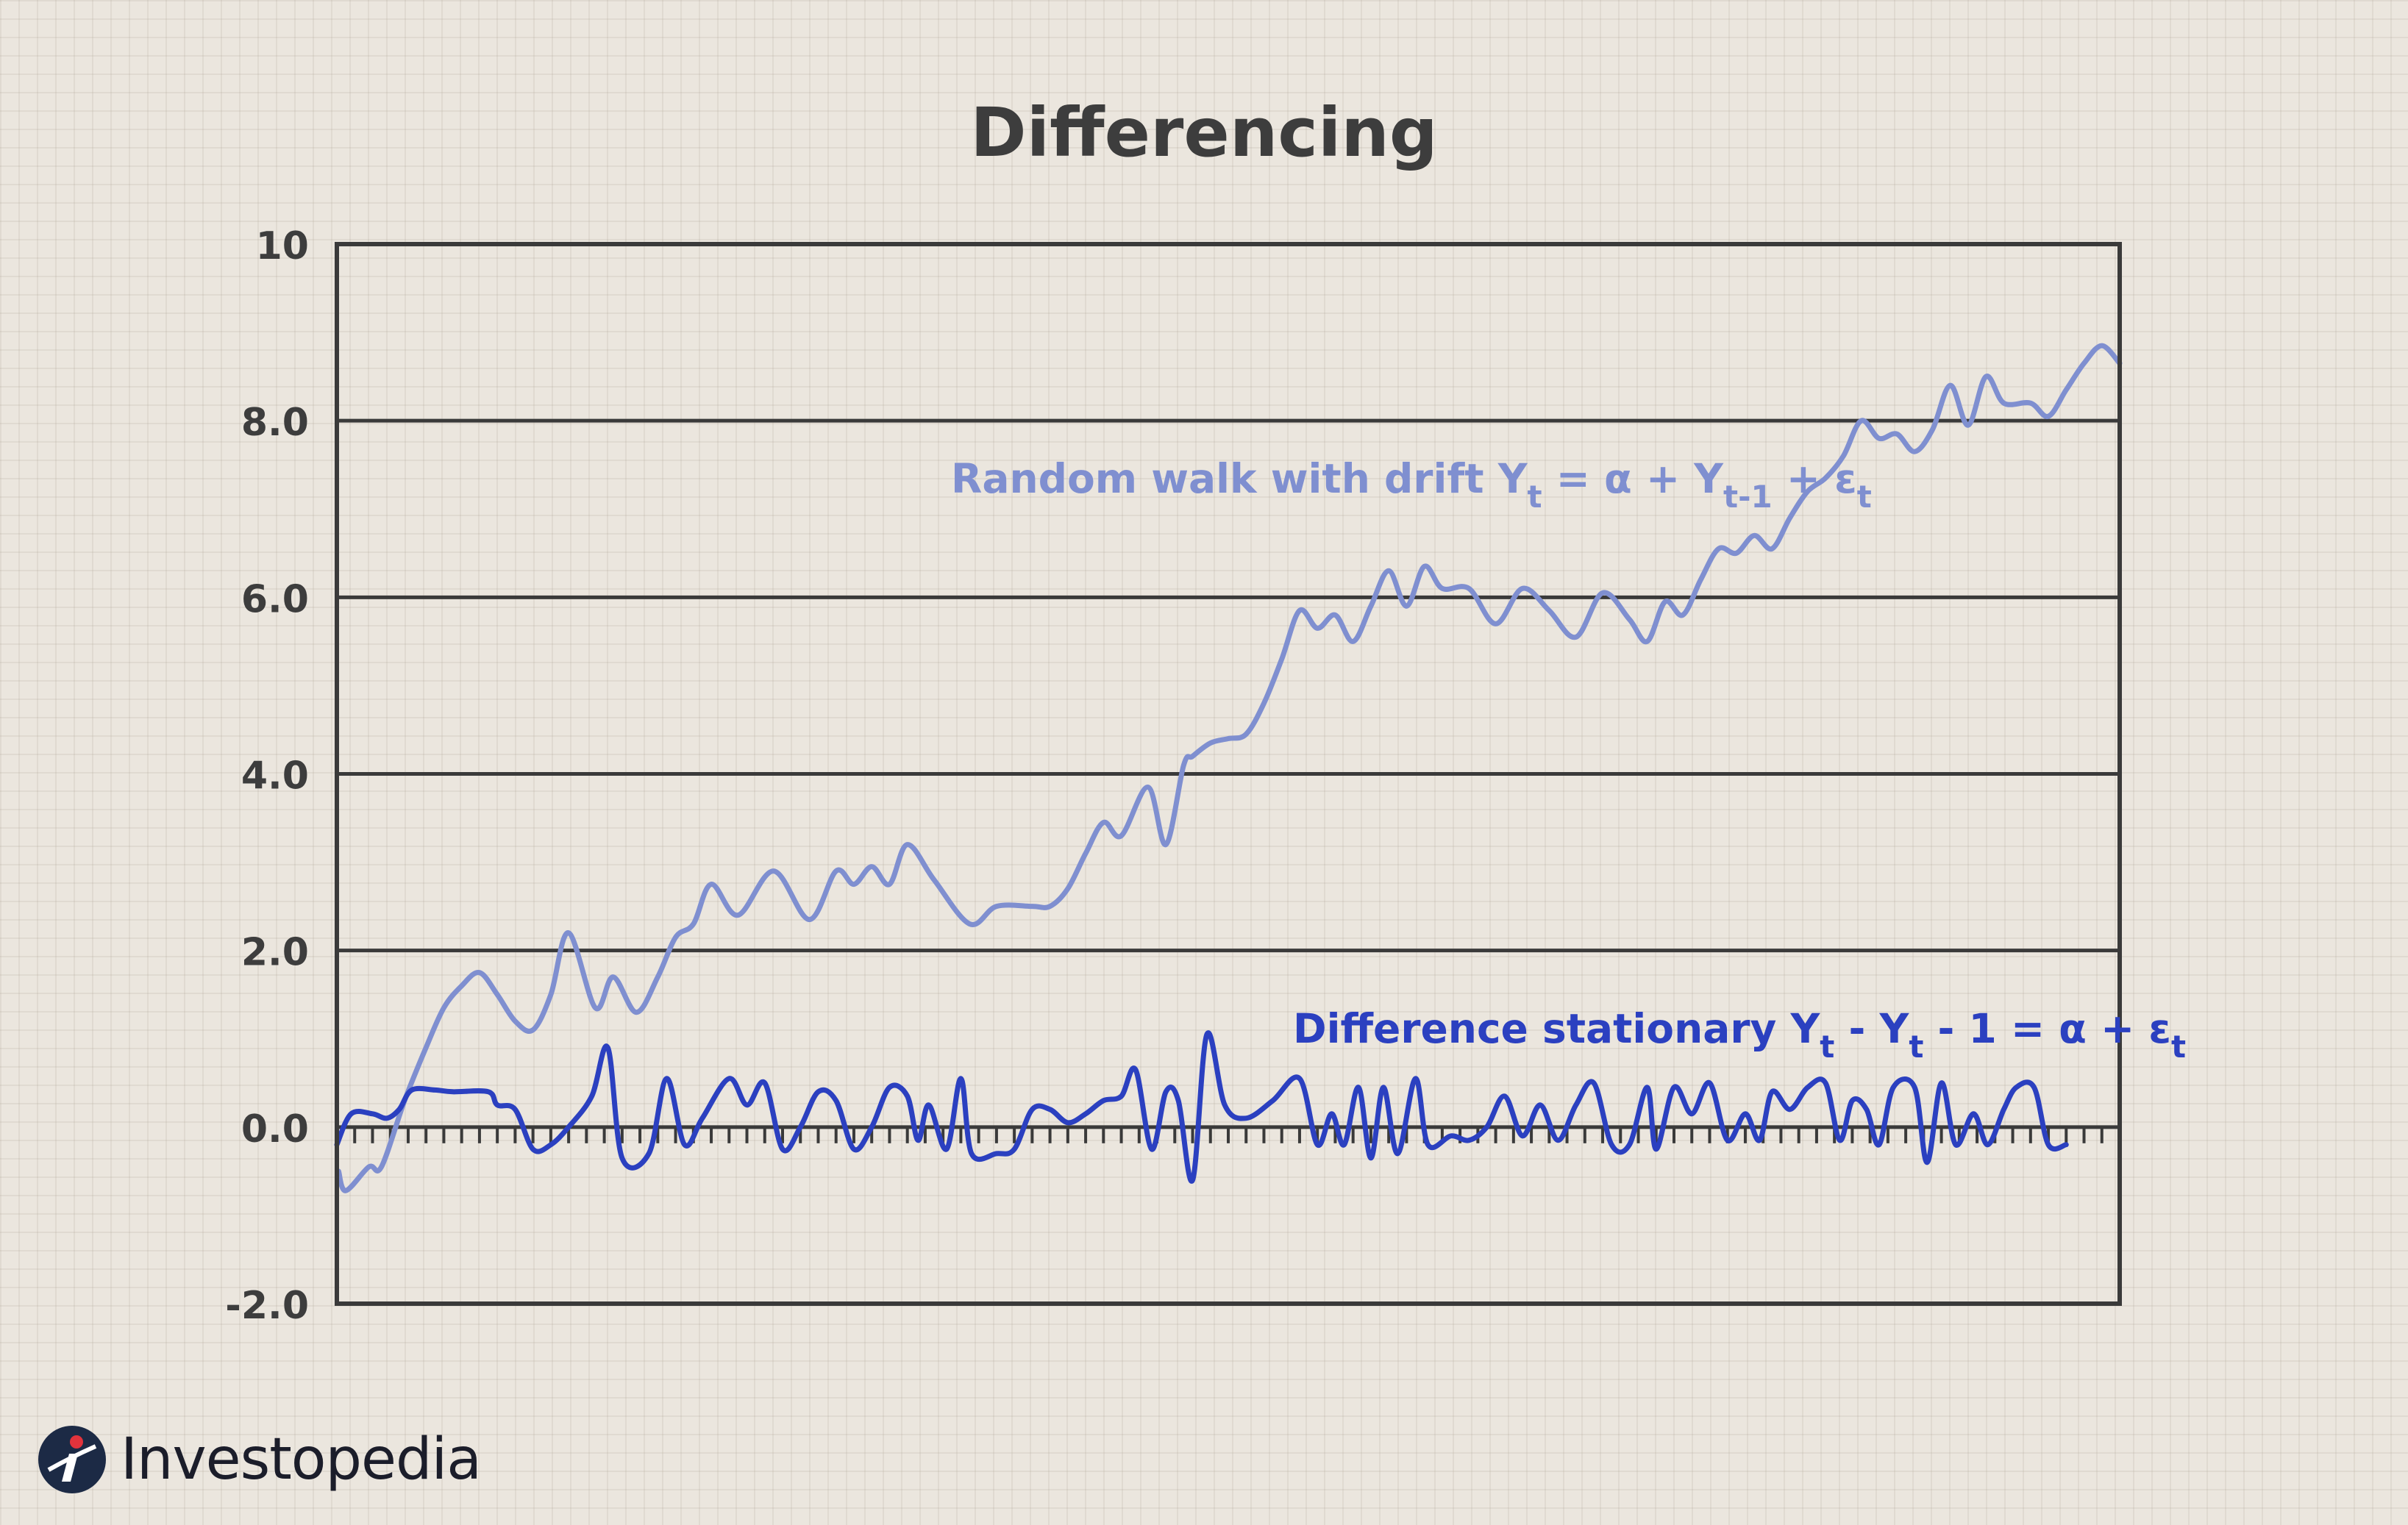 The height and width of the screenshot is (1525, 2408). Describe the element at coordinates (1228, 1135) in the screenshot. I see `x-minor-ticks` at that location.